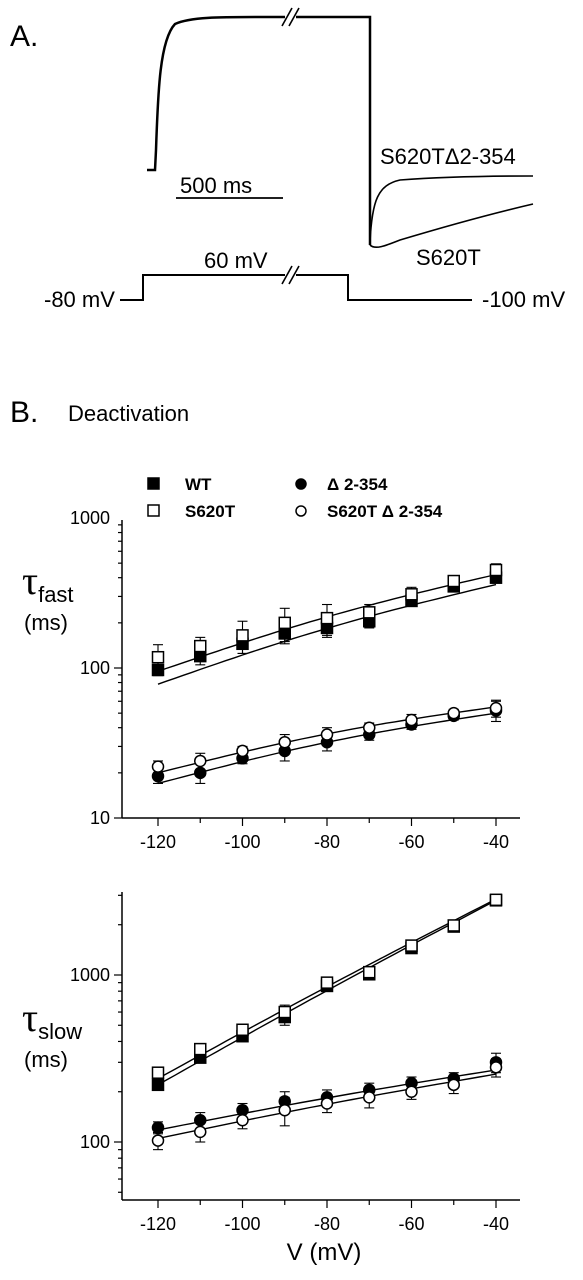  What do you see at coordinates (153, 510) in the screenshot?
I see `legend-marker-open-square` at bounding box center [153, 510].